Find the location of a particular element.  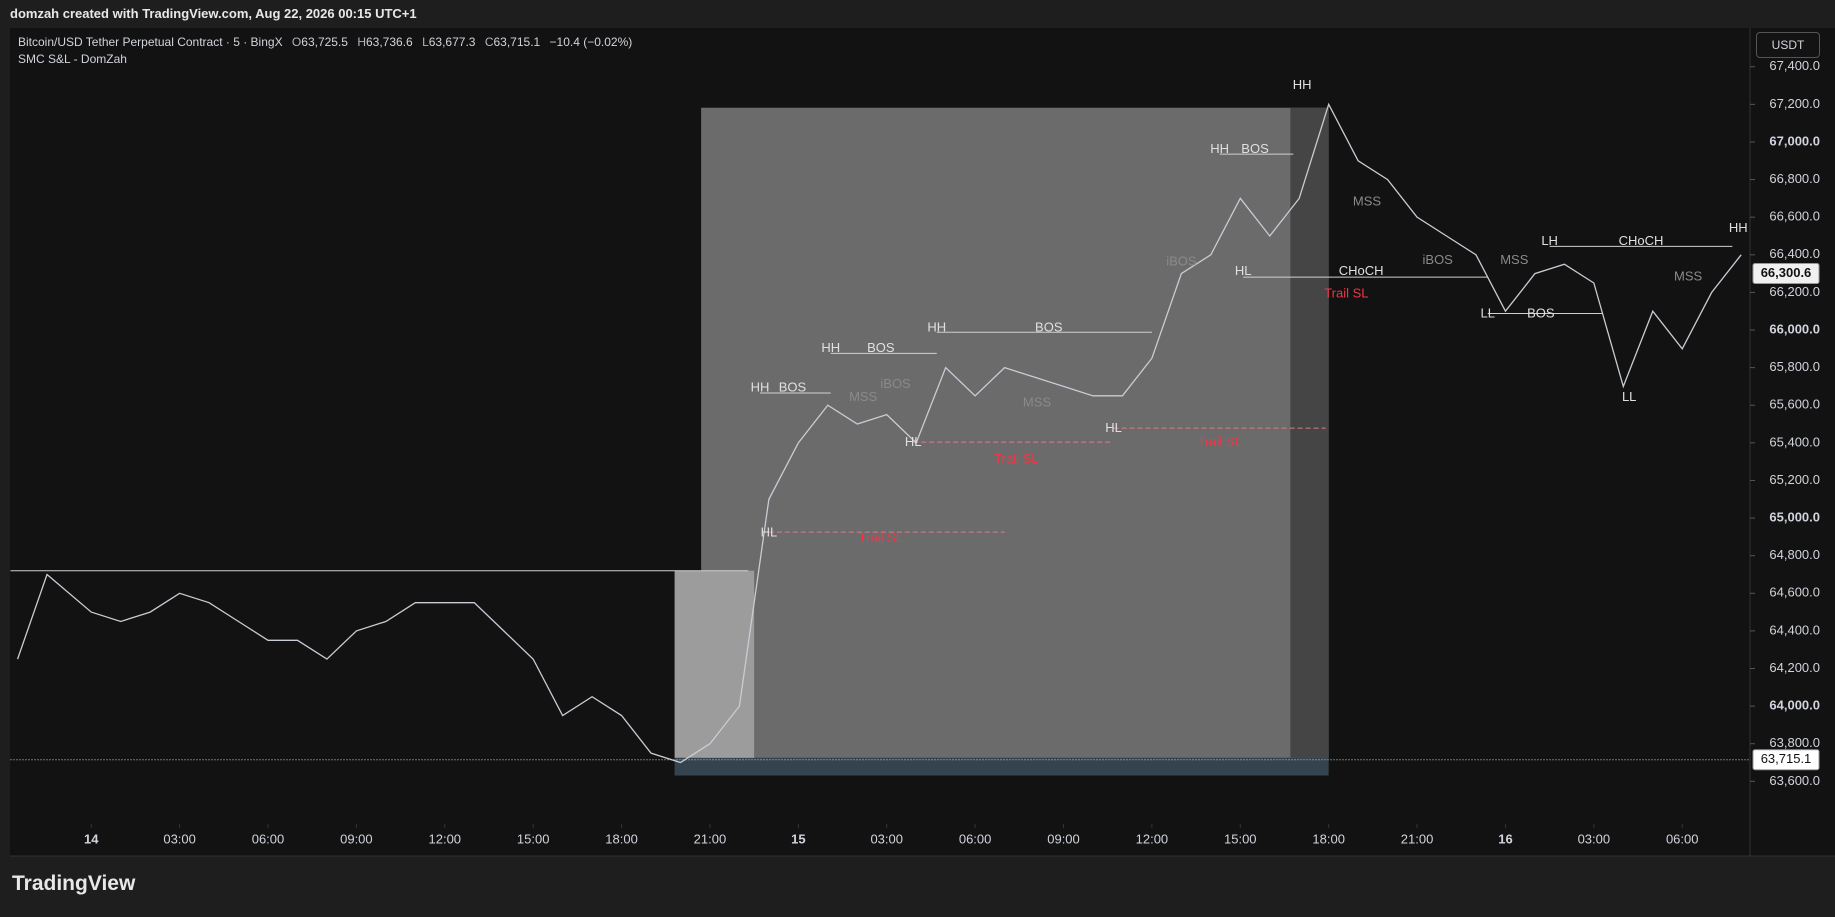

x-tick-label: 14 is located at coordinates (91, 838).